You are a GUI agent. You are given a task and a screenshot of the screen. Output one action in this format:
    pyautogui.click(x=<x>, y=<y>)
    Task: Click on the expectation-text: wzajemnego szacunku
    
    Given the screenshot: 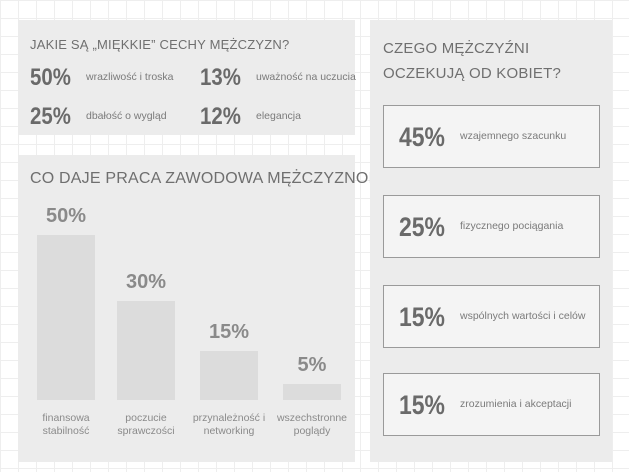 What is the action you would take?
    pyautogui.click(x=513, y=136)
    